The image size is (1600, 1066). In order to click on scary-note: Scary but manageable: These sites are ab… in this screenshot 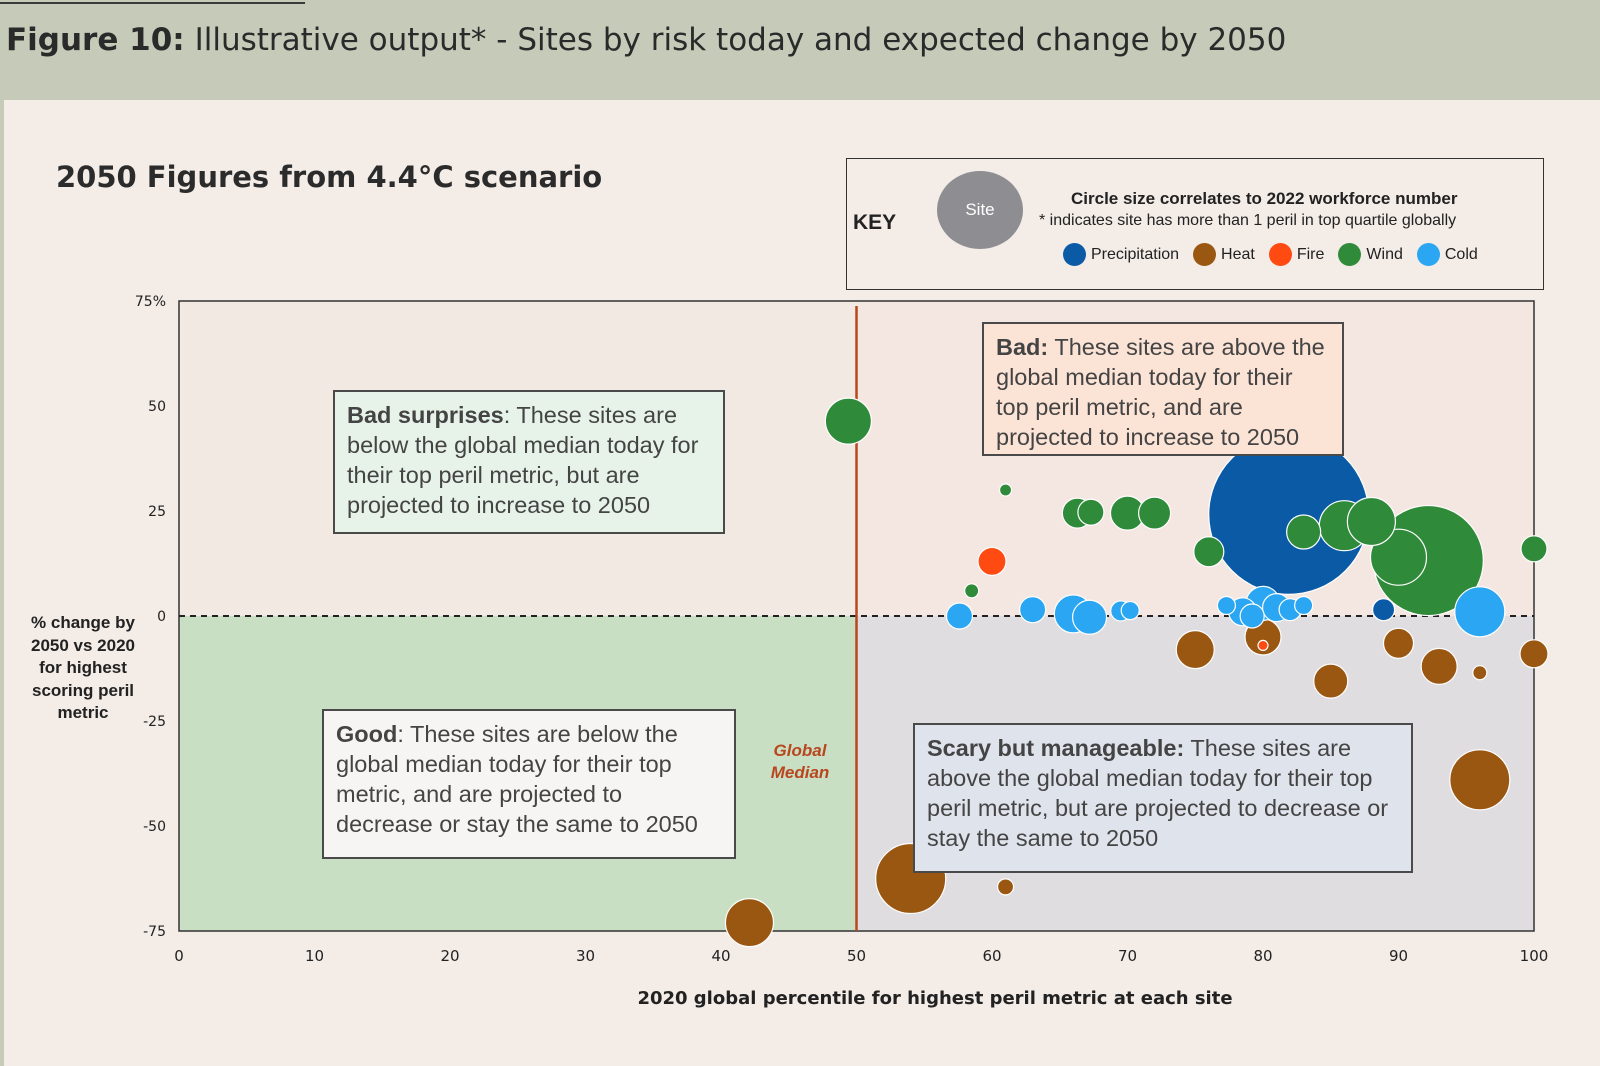, I will do `click(1163, 798)`.